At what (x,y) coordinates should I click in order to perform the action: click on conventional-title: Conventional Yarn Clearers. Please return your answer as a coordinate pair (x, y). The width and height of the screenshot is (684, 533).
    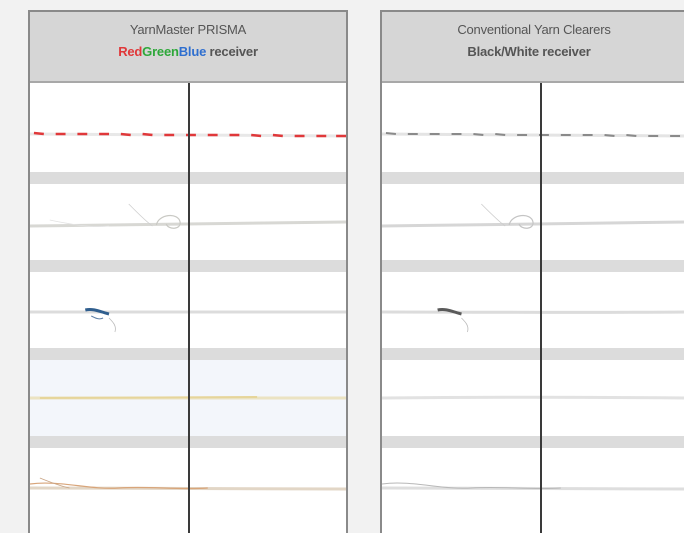
    Looking at the image, I should click on (534, 29).